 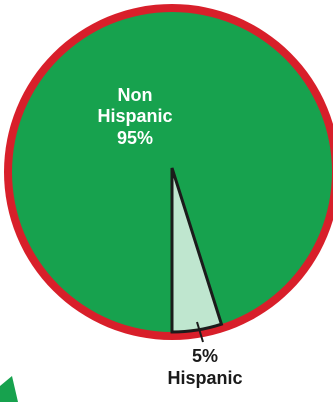 What do you see at coordinates (197, 250) in the screenshot?
I see `slice-hispanic` at bounding box center [197, 250].